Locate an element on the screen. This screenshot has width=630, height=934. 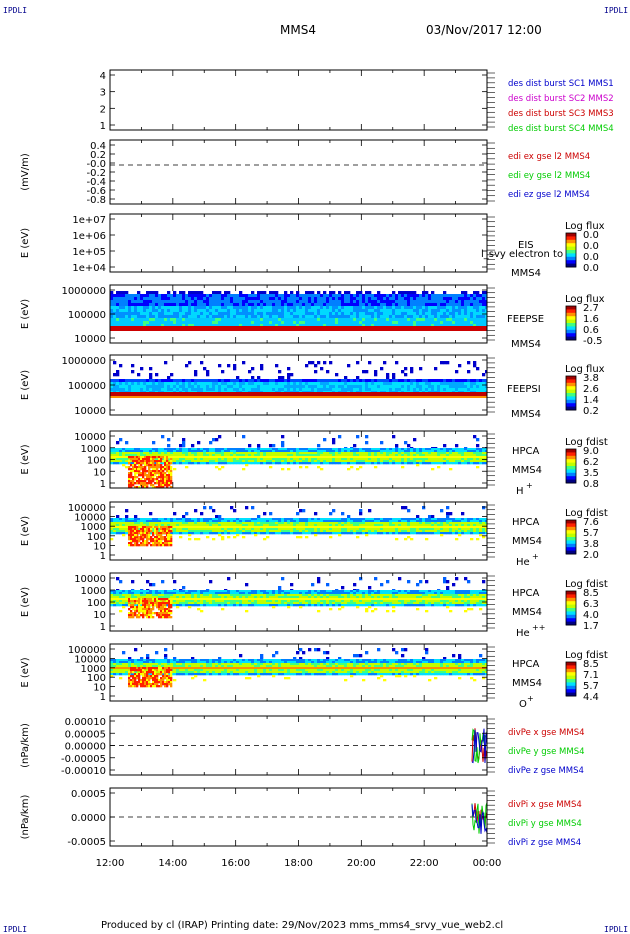
colorbar-eis-swatch is located at coordinates (571, 262).